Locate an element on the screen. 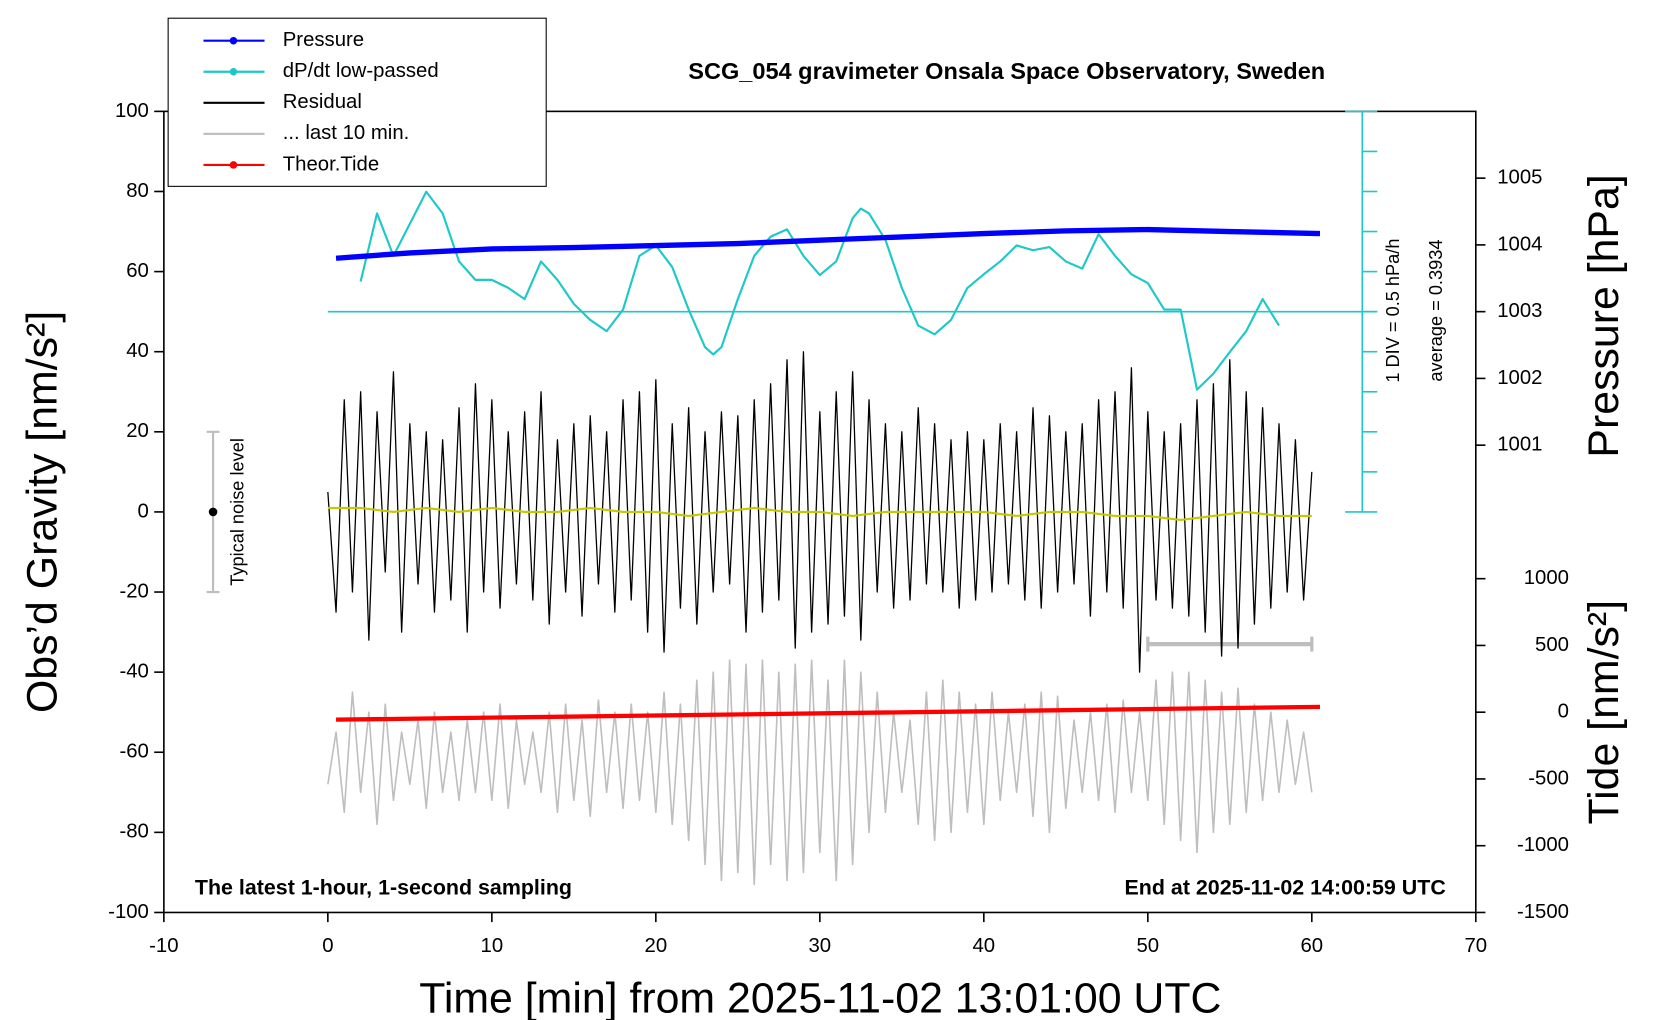 This screenshot has width=1660, height=1020. x-tick-label: 60 is located at coordinates (1311, 946).